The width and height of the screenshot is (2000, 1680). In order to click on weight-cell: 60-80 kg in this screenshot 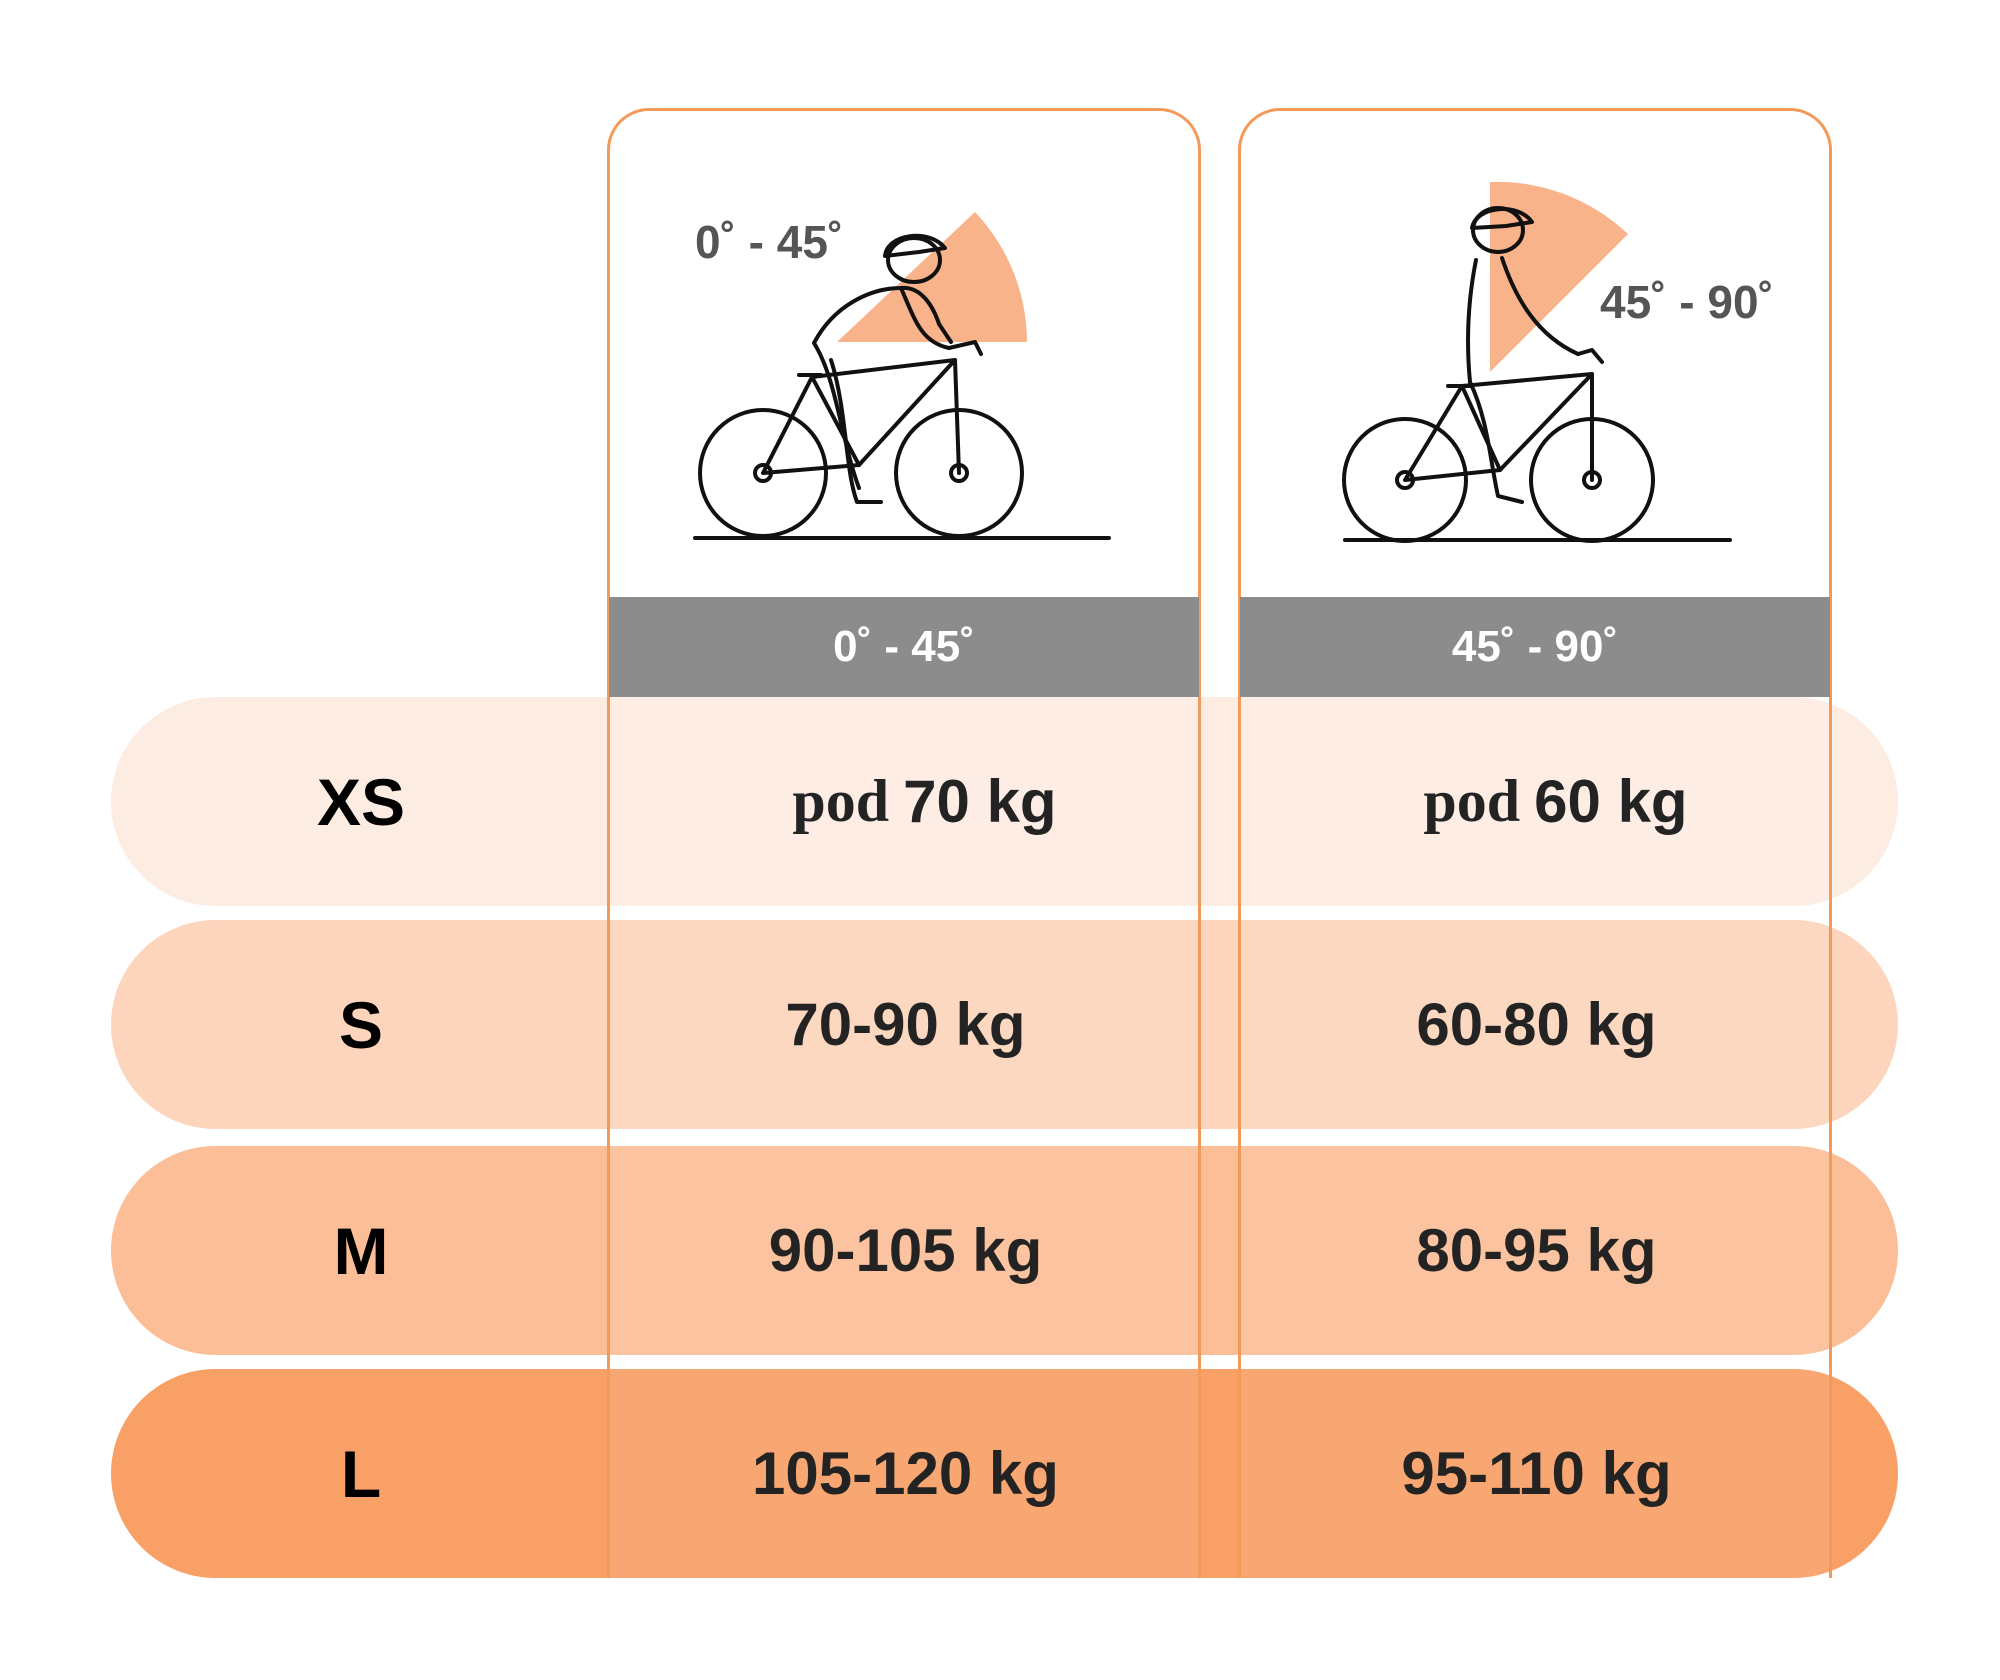, I will do `click(1536, 1024)`.